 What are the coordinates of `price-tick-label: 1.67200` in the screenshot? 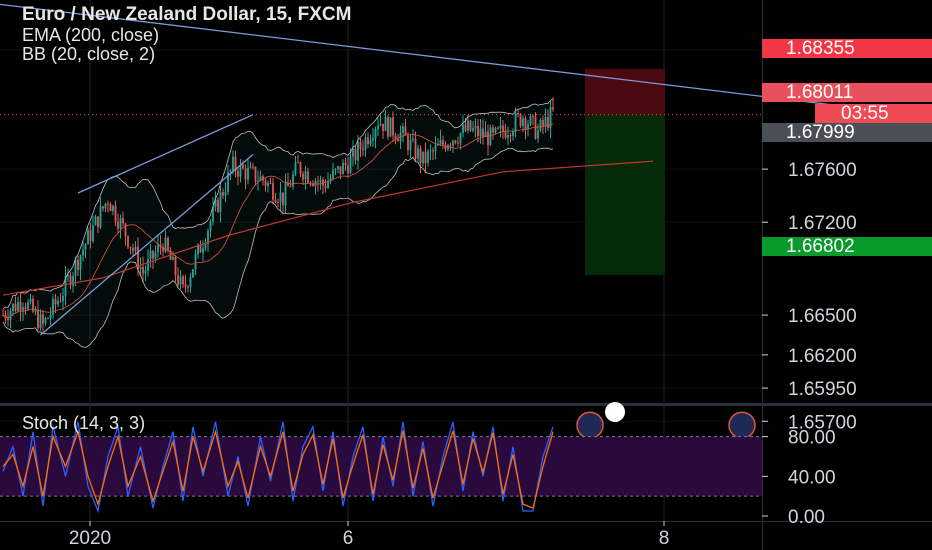 It's located at (822, 223).